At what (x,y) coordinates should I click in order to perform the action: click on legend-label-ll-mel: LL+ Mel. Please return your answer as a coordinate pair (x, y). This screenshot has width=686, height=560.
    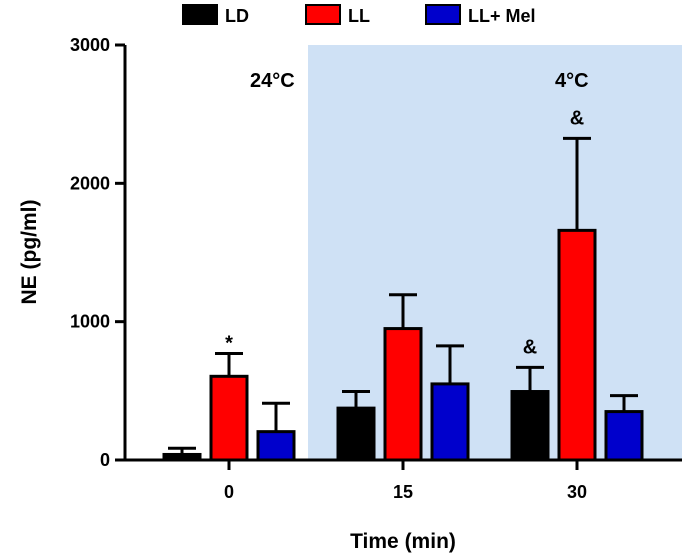
    Looking at the image, I should click on (502, 16).